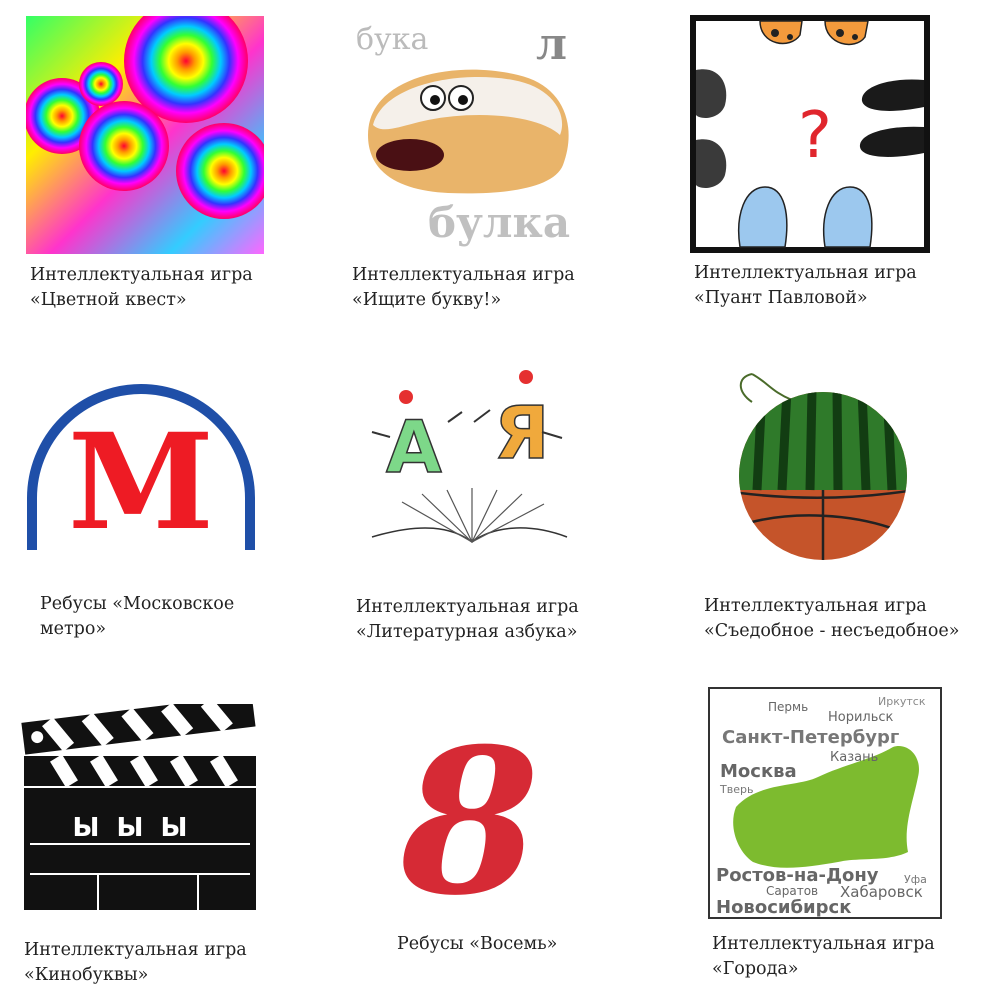 This screenshot has width=1000, height=1000. What do you see at coordinates (132, 828) in the screenshot?
I see `clapper-letters: Ы Ы Ы` at bounding box center [132, 828].